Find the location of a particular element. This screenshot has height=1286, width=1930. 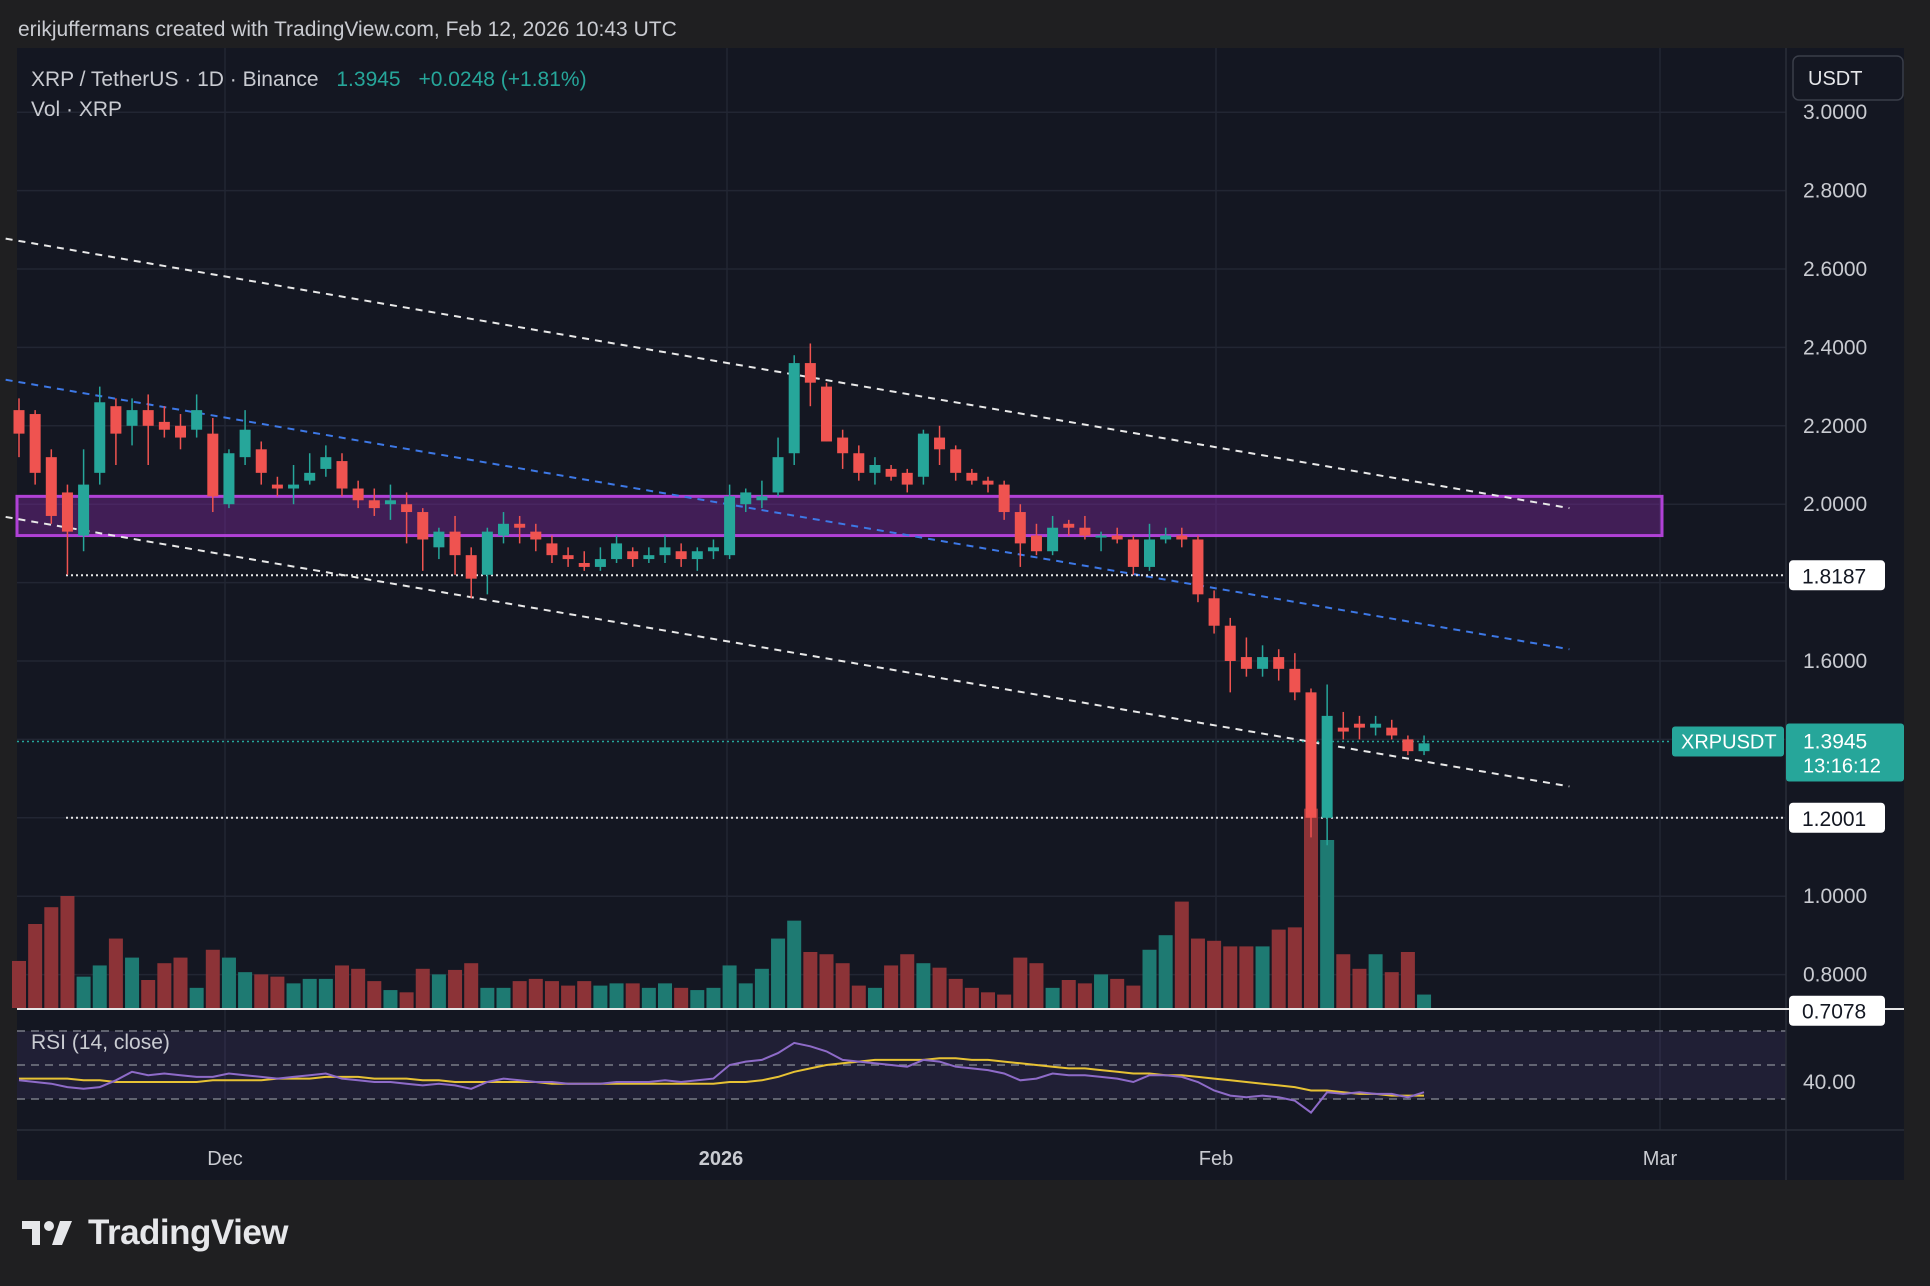

symbol-badge-label: XRPUSDT is located at coordinates (1729, 743).